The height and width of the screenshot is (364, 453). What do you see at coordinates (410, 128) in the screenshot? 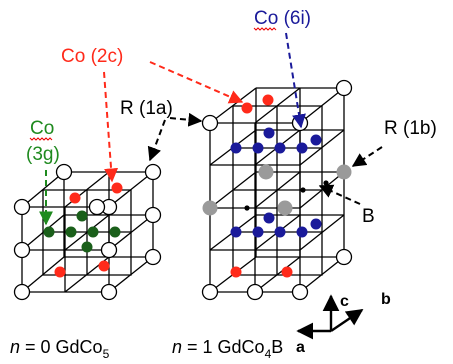
I see `label-r-1b: R (1b)` at bounding box center [410, 128].